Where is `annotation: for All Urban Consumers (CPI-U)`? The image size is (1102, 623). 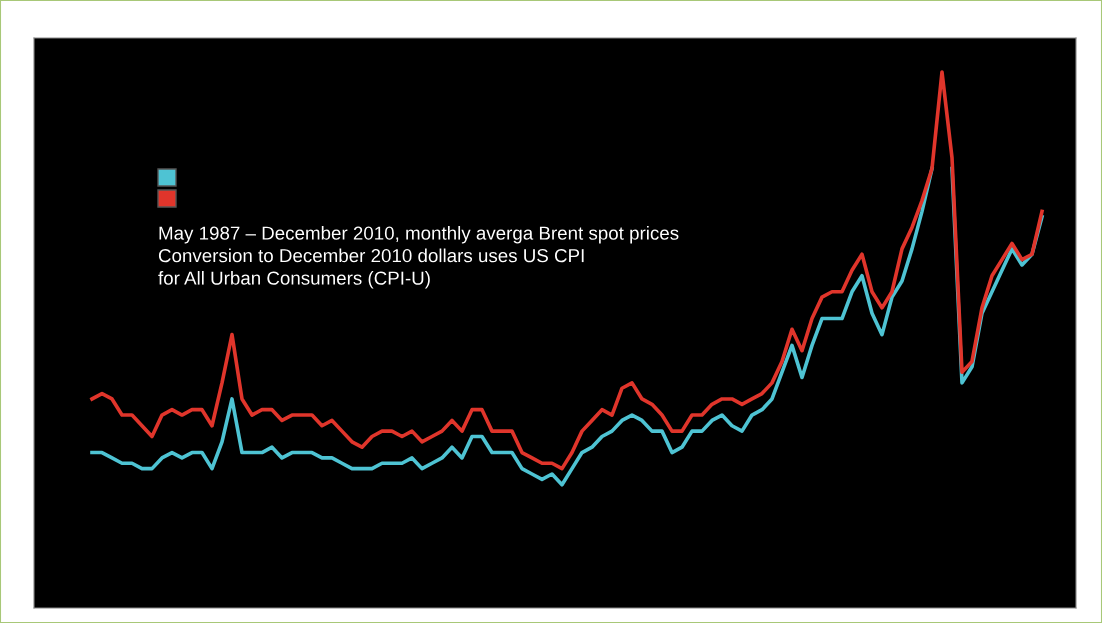
annotation: for All Urban Consumers (CPI-U) is located at coordinates (294, 280).